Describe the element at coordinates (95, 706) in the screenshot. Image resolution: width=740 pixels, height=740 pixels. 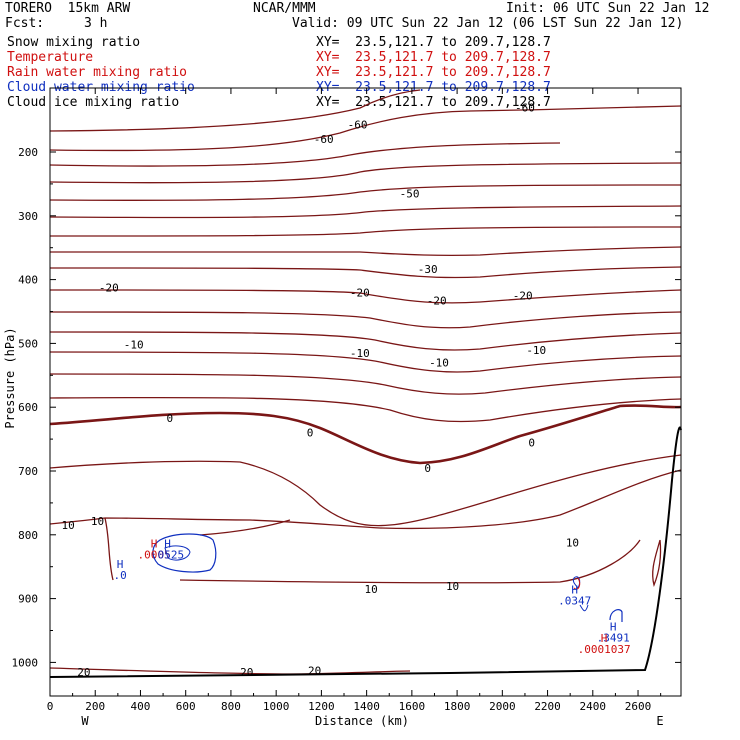
I see `x-tick-label: 200` at that location.